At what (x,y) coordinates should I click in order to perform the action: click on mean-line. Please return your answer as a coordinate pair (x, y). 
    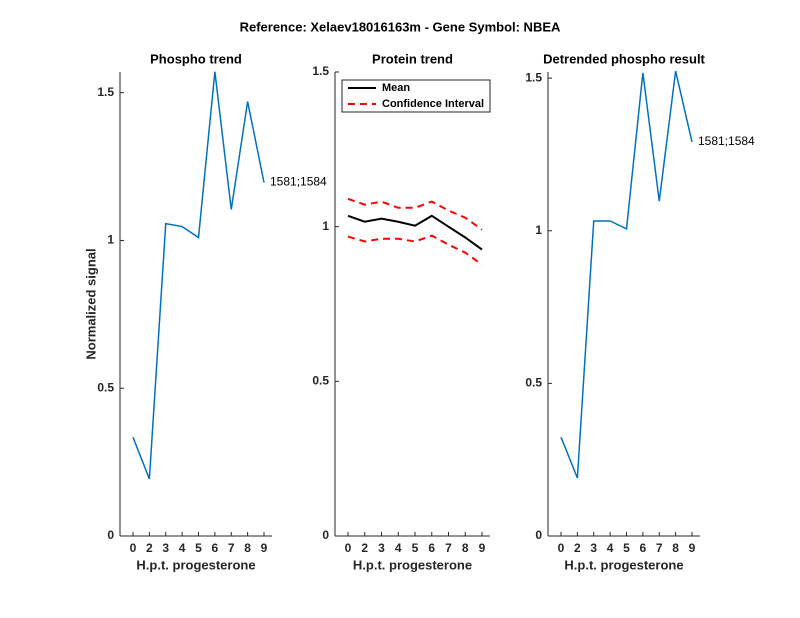
    Looking at the image, I should click on (415, 232).